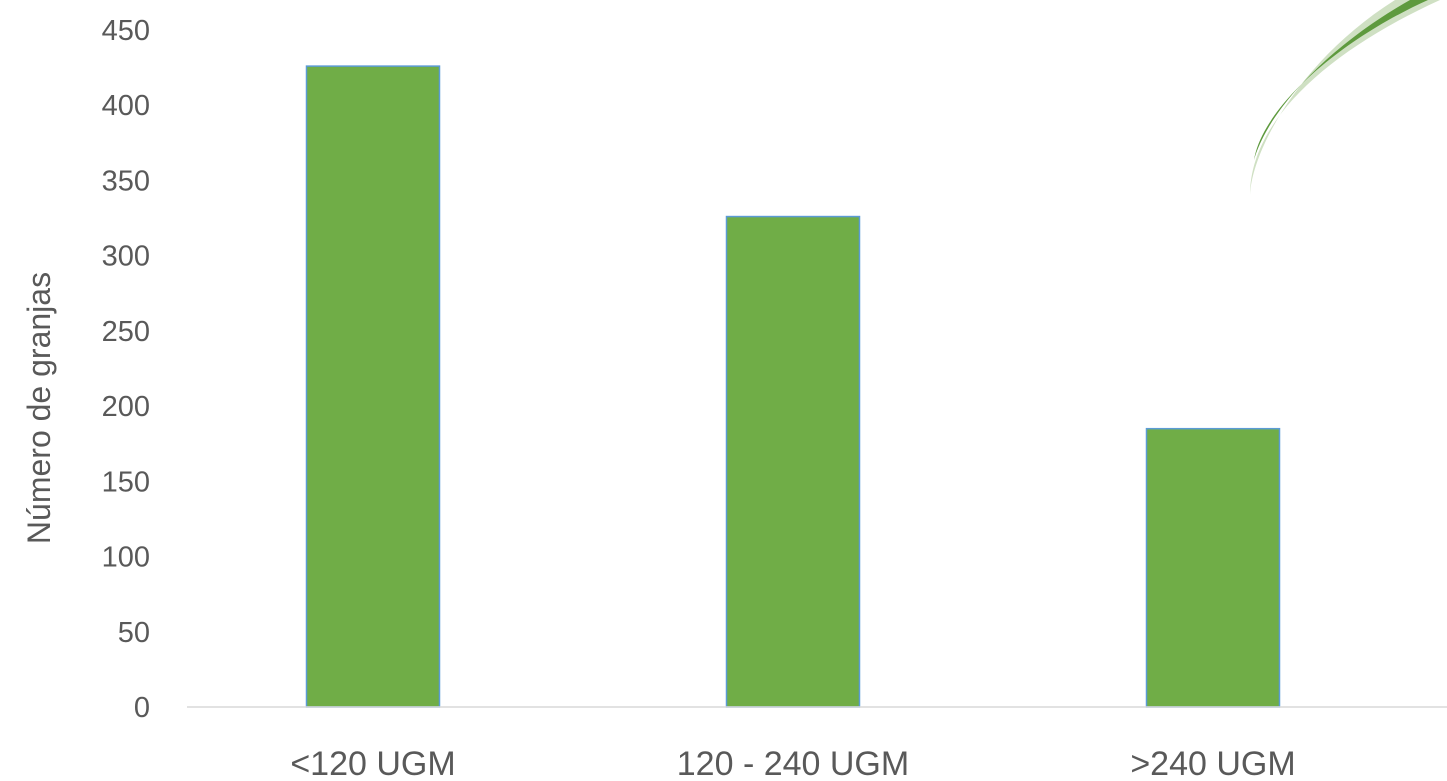  Describe the element at coordinates (1345, 97) in the screenshot. I see `leaf-logo-icon` at that location.